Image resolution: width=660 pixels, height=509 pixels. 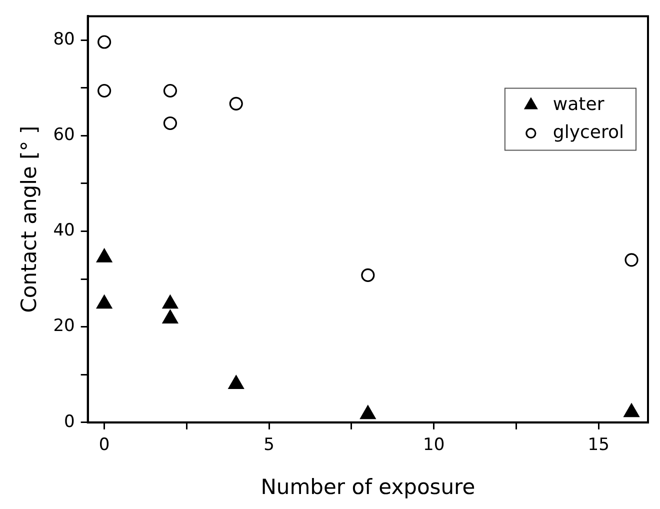 What do you see at coordinates (599, 445) in the screenshot?
I see `x-tick-label: 15` at bounding box center [599, 445].